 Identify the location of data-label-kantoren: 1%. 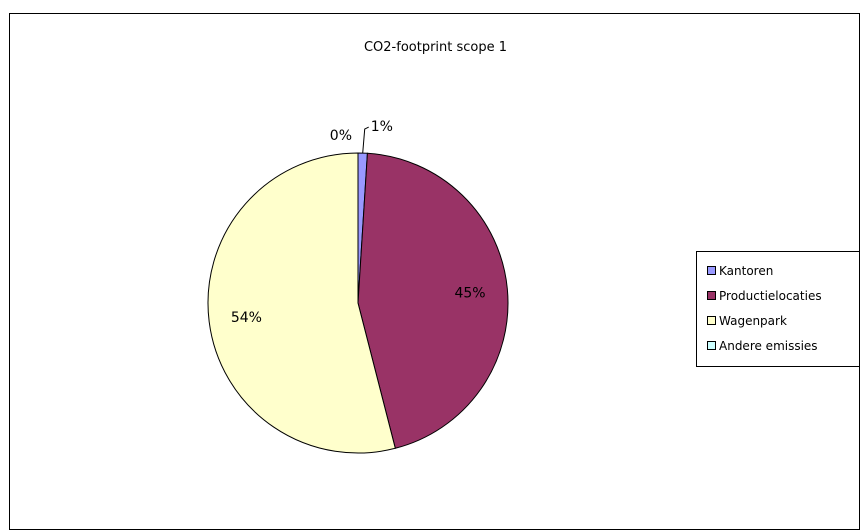
(382, 127).